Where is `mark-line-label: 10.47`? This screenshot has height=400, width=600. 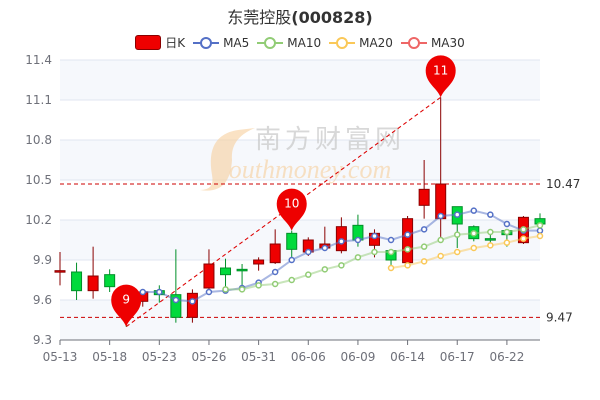
mark-line-label: 10.47 is located at coordinates (563, 184).